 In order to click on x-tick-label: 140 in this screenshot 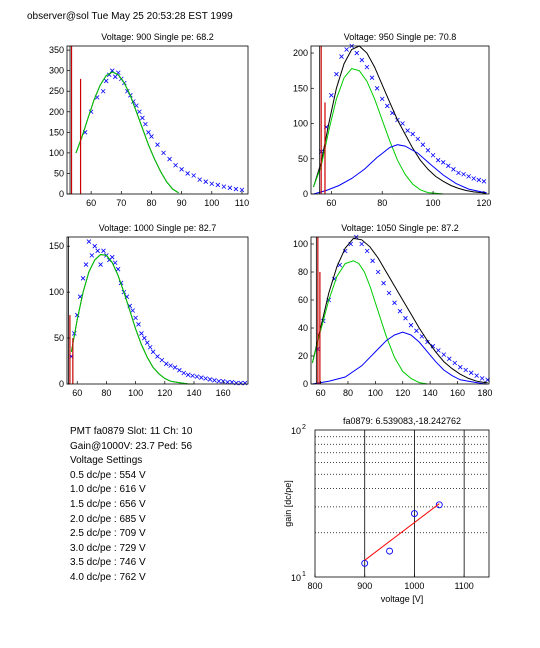, I will do `click(430, 393)`.